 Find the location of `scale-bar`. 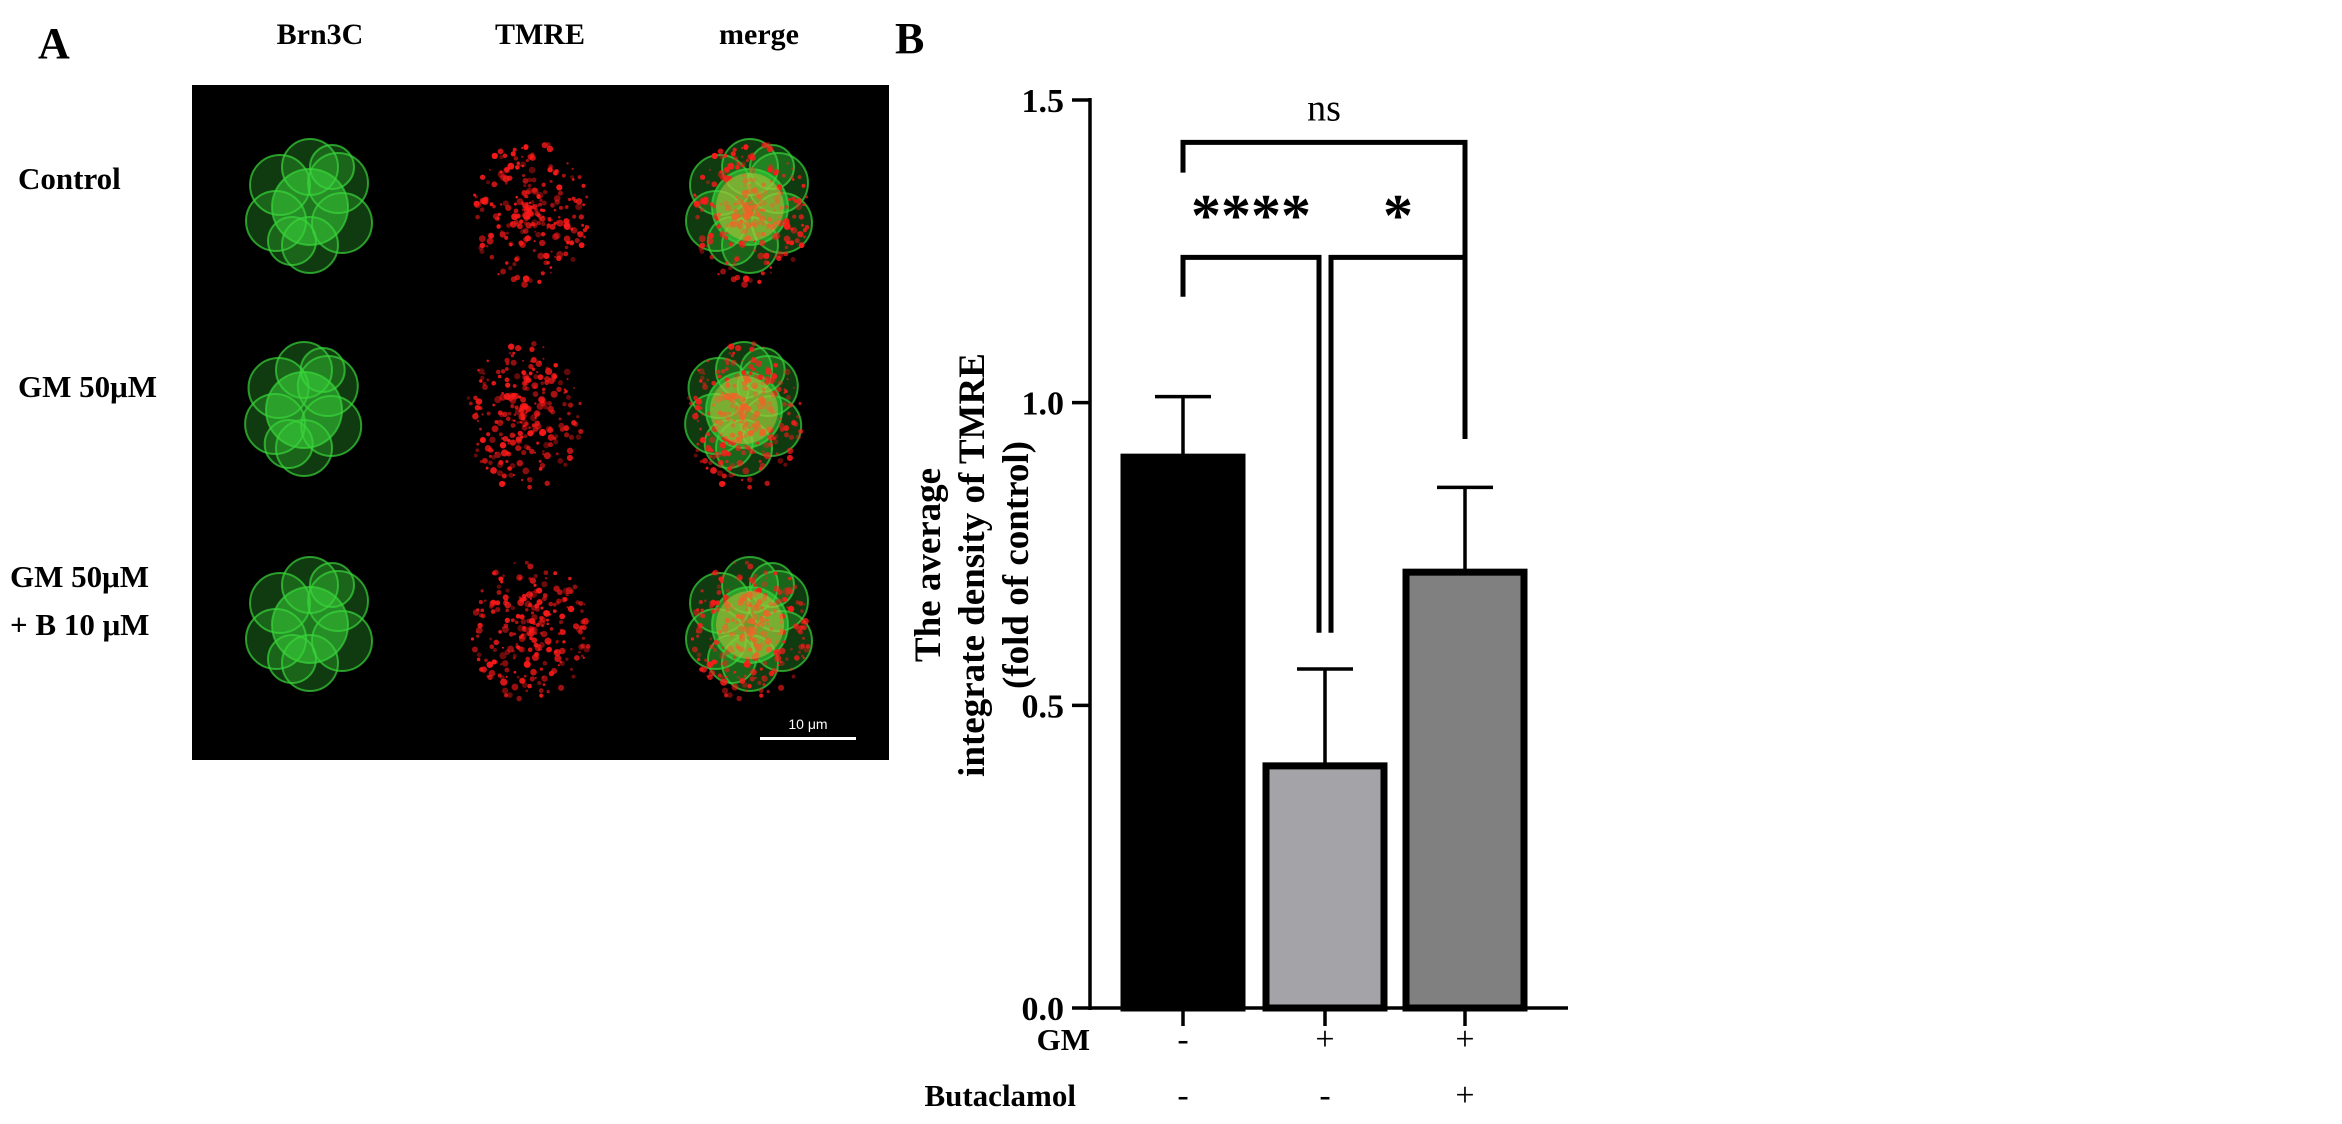

scale-bar is located at coordinates (808, 738).